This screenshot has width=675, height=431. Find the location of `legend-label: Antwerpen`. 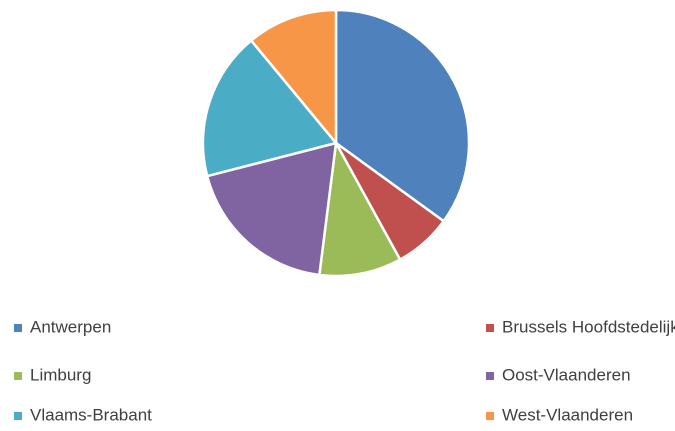

legend-label: Antwerpen is located at coordinates (70, 326).